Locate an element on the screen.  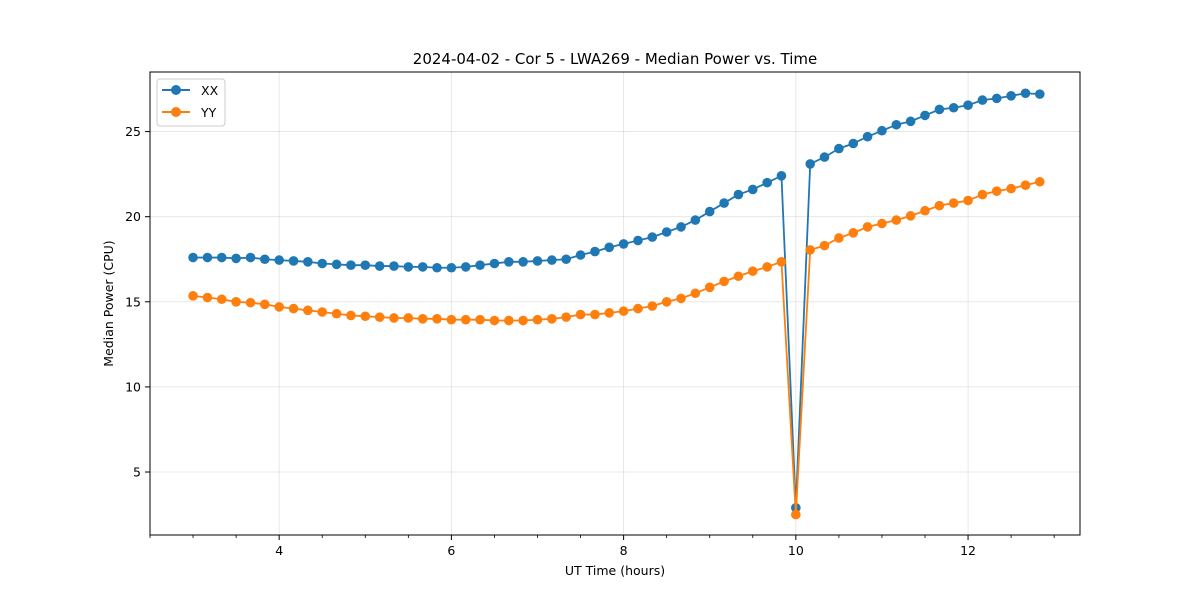
x-tick-label: 8 is located at coordinates (624, 550).